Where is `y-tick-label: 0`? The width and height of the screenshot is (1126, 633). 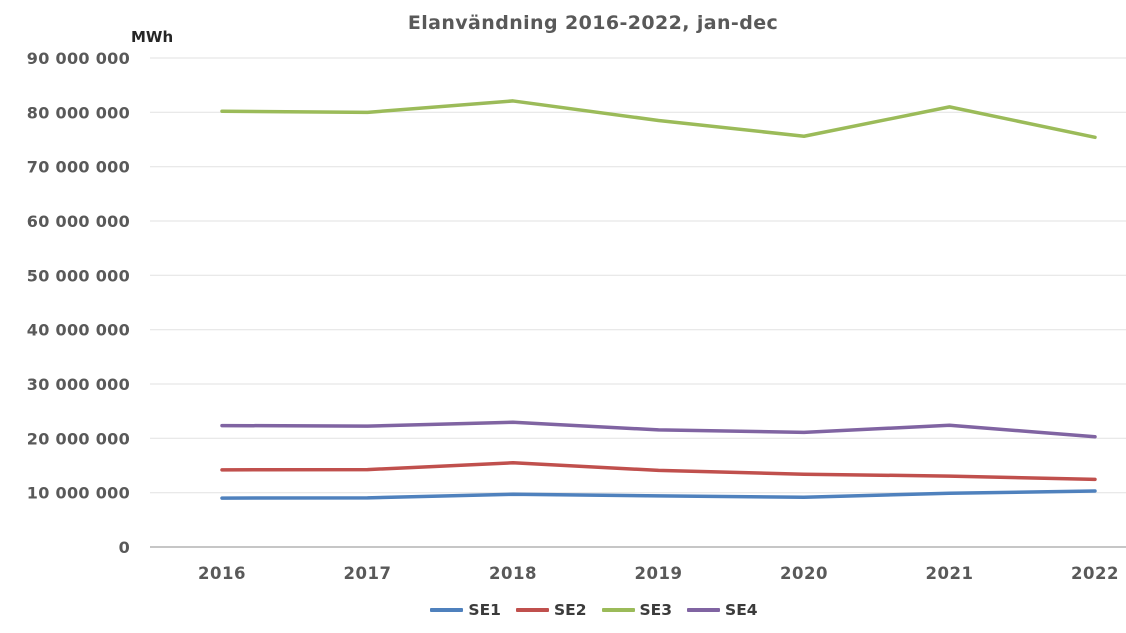 y-tick-label: 0 is located at coordinates (124, 547).